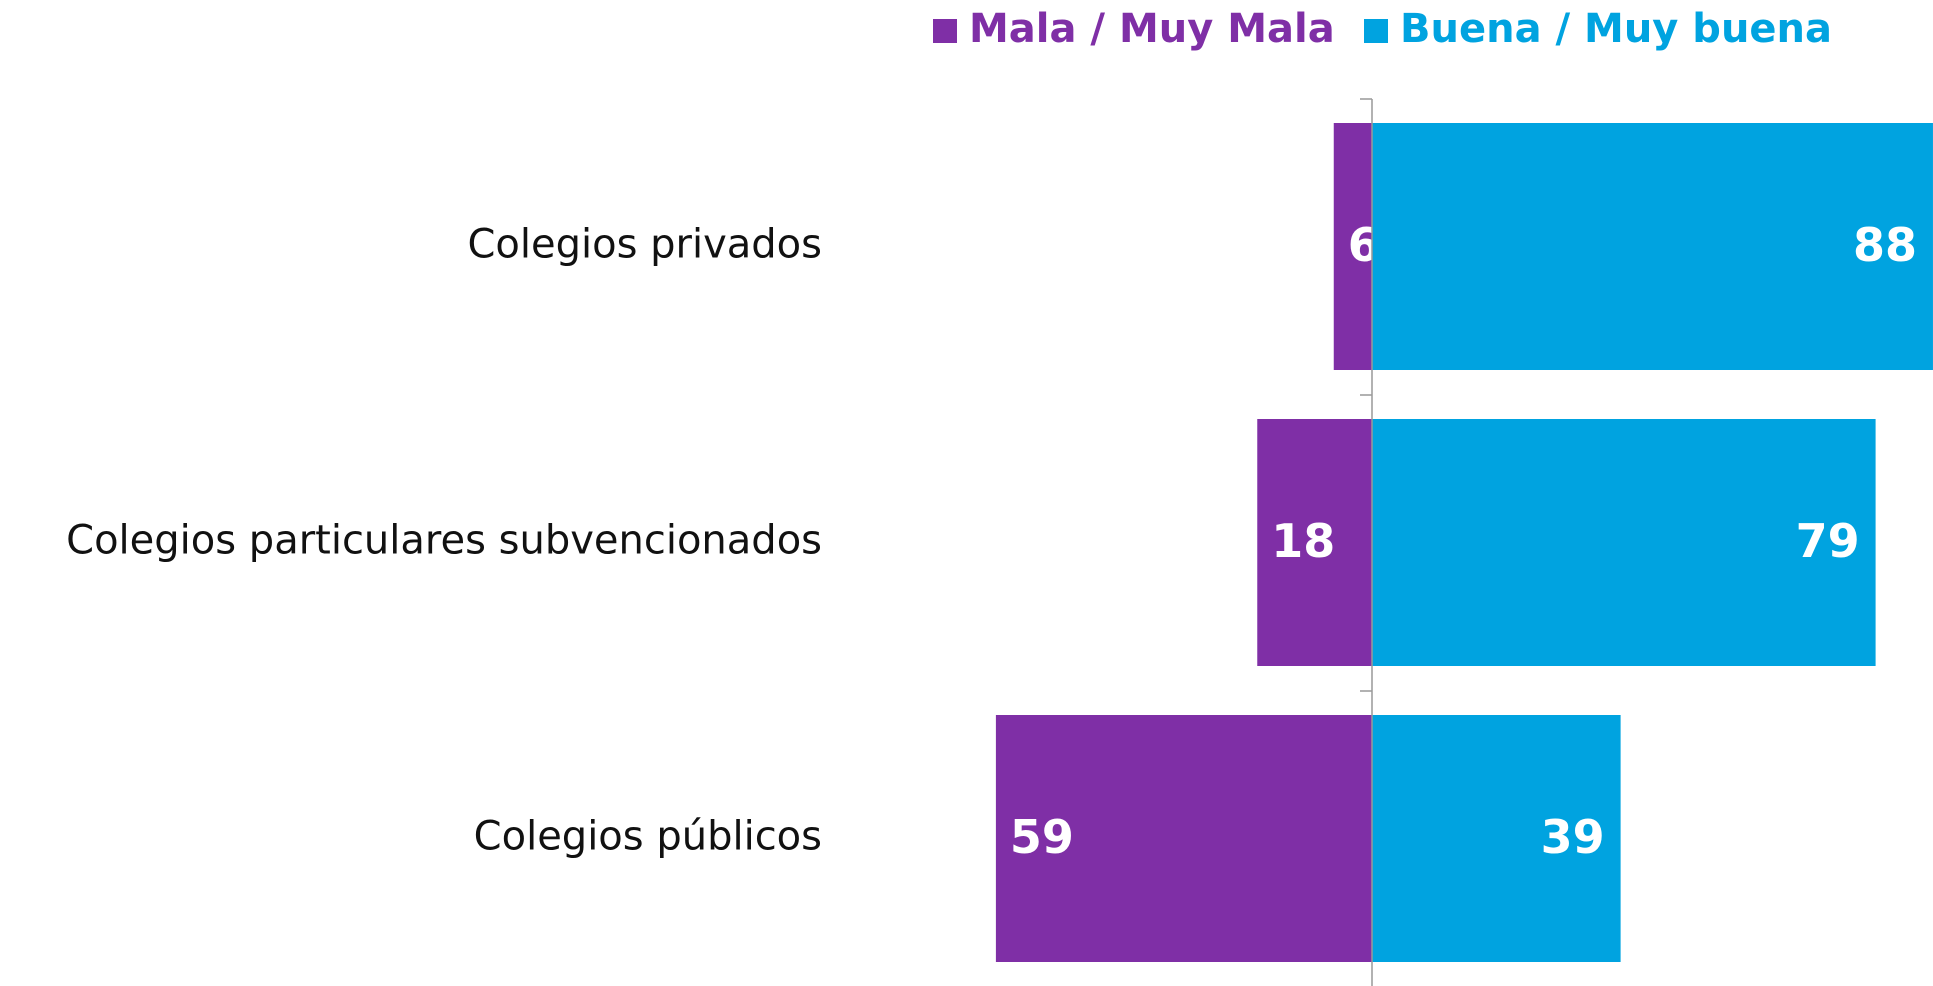  Describe the element at coordinates (1828, 541) in the screenshot. I see `value-label: 79` at that location.